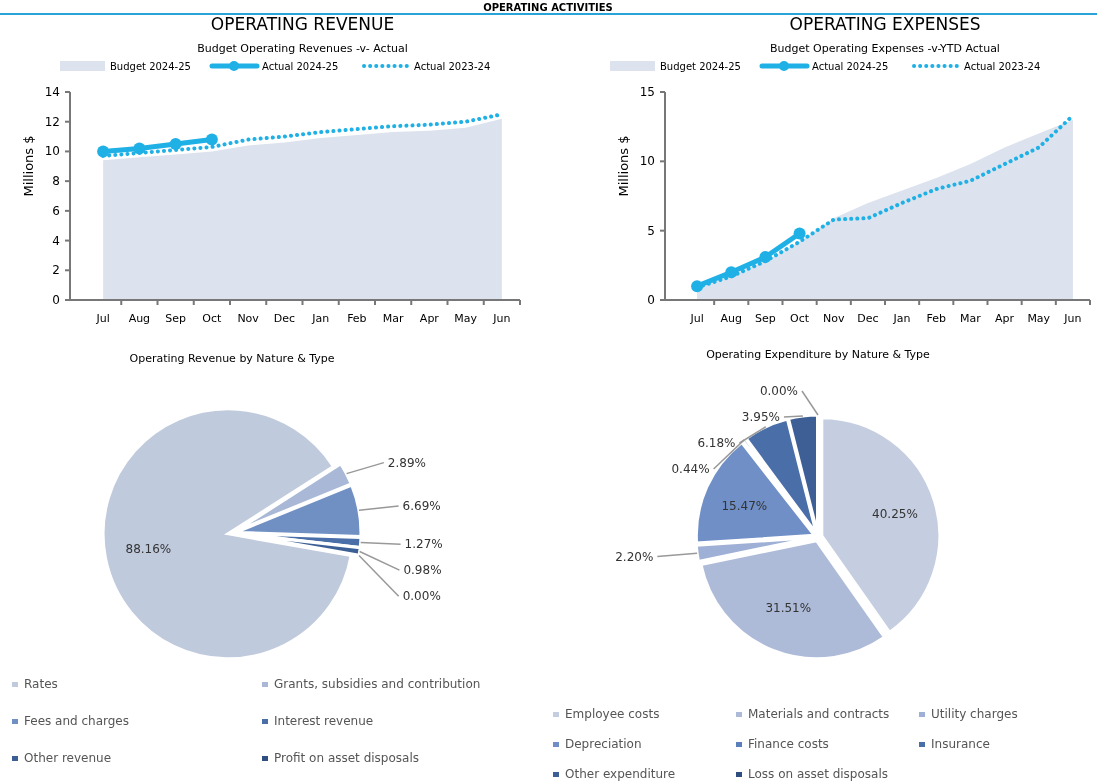  I want to click on legend-label: Rates, so click(41, 684).